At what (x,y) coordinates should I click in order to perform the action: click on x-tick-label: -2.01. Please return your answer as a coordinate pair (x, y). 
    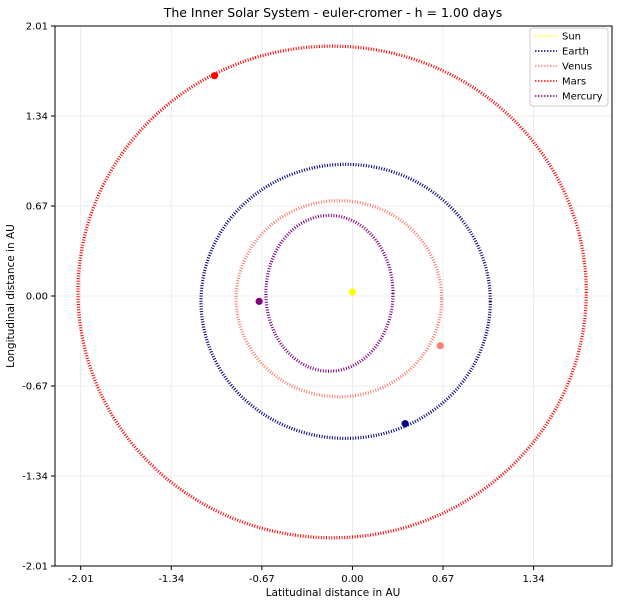
    Looking at the image, I should click on (81, 579).